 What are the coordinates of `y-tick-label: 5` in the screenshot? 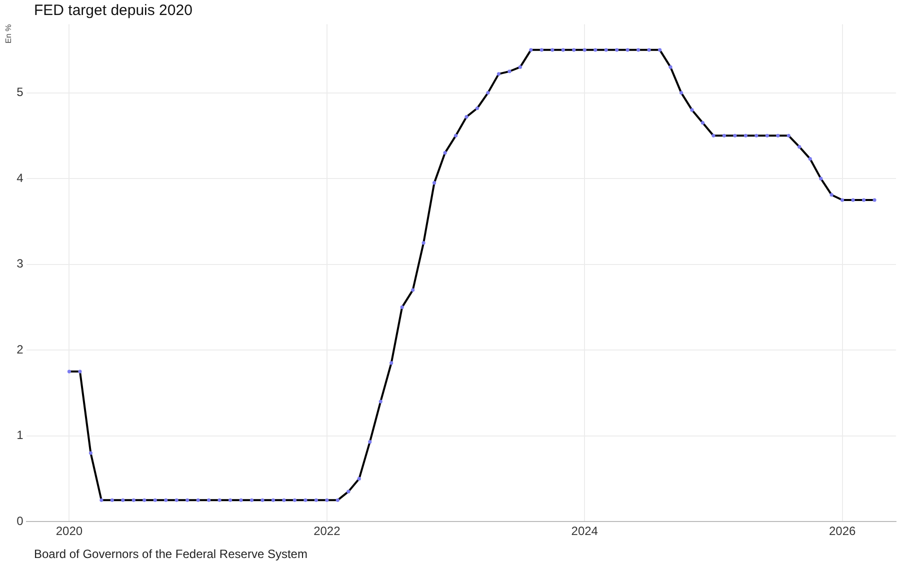 It's located at (20, 92).